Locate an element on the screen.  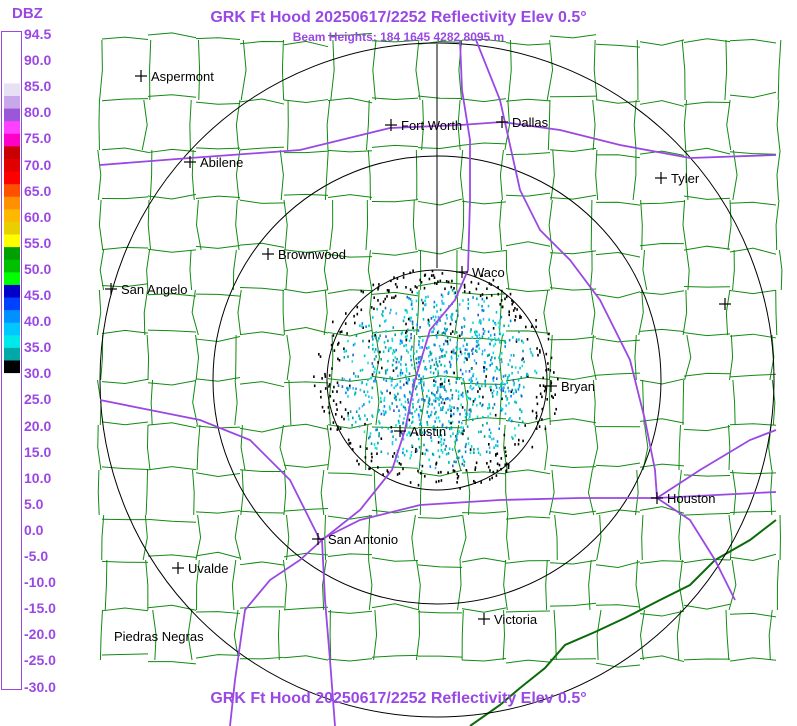
city-abilene: Abilene is located at coordinates (213, 162).